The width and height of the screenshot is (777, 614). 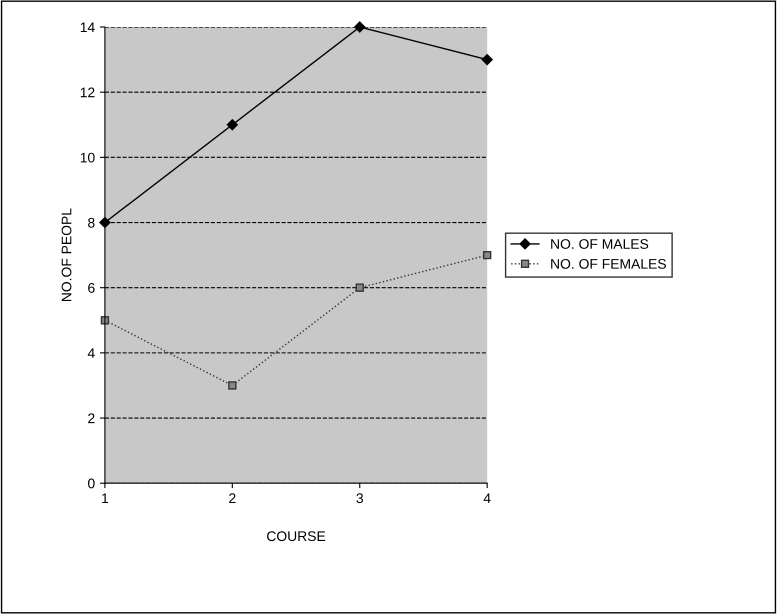 What do you see at coordinates (232, 498) in the screenshot?
I see `x-tick-label: 2` at bounding box center [232, 498].